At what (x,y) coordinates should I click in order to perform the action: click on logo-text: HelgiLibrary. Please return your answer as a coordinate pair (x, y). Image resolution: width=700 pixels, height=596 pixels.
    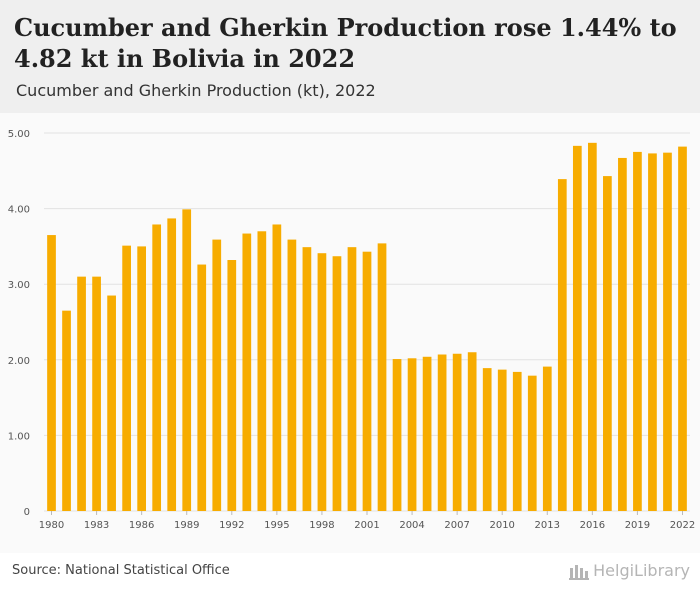
    Looking at the image, I should click on (641, 570).